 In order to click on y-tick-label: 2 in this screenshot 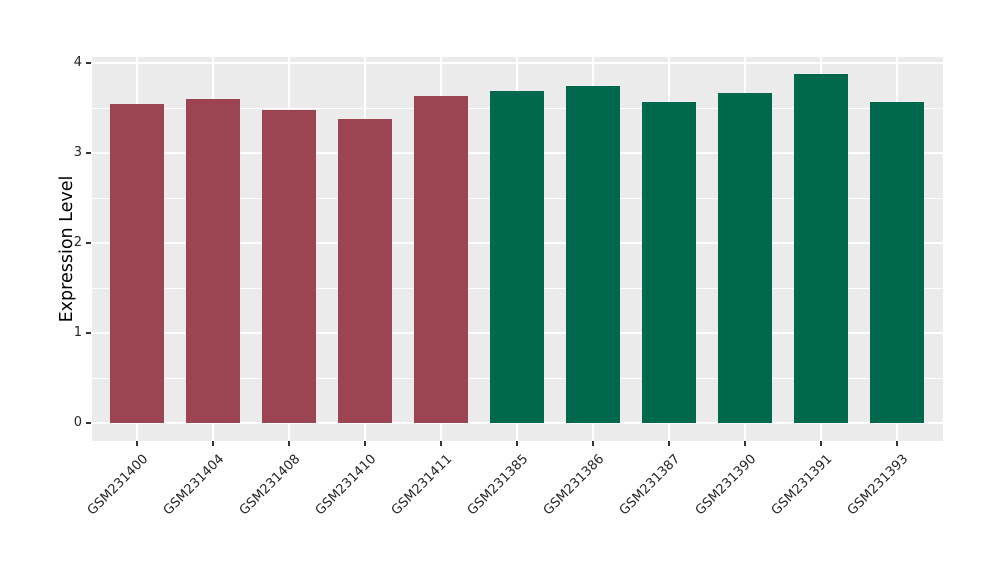, I will do `click(77, 242)`.